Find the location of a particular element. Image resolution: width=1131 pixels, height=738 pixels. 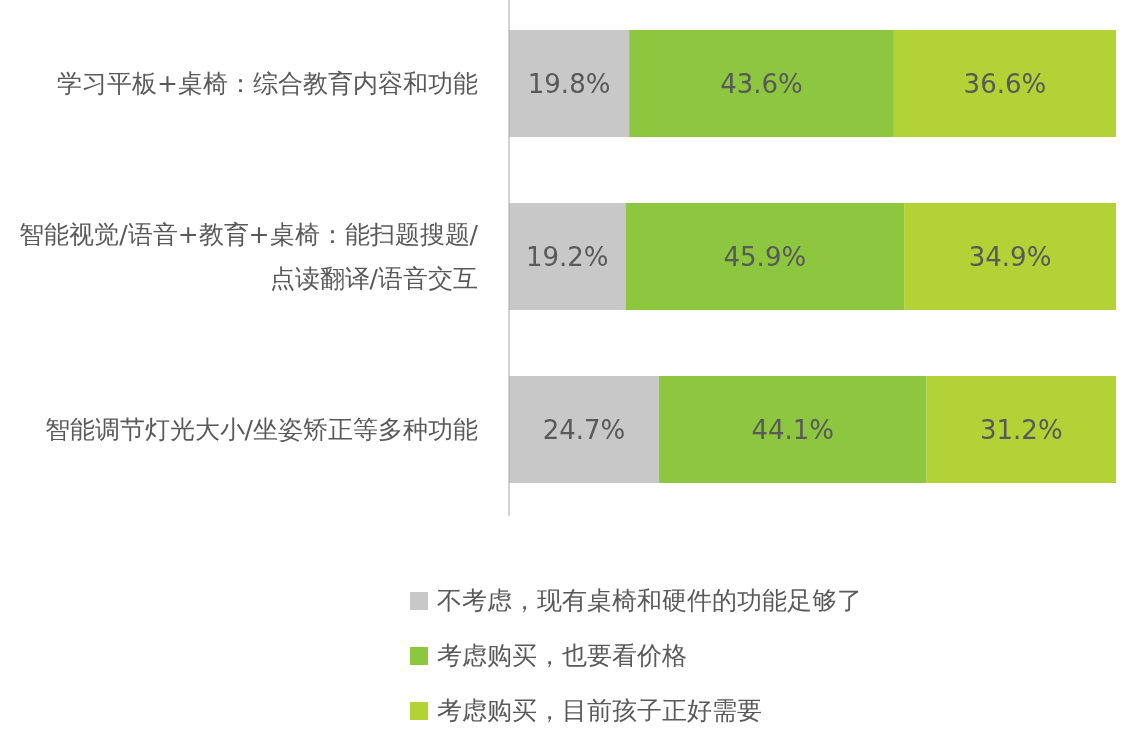

data-label: 45.9% is located at coordinates (765, 256).